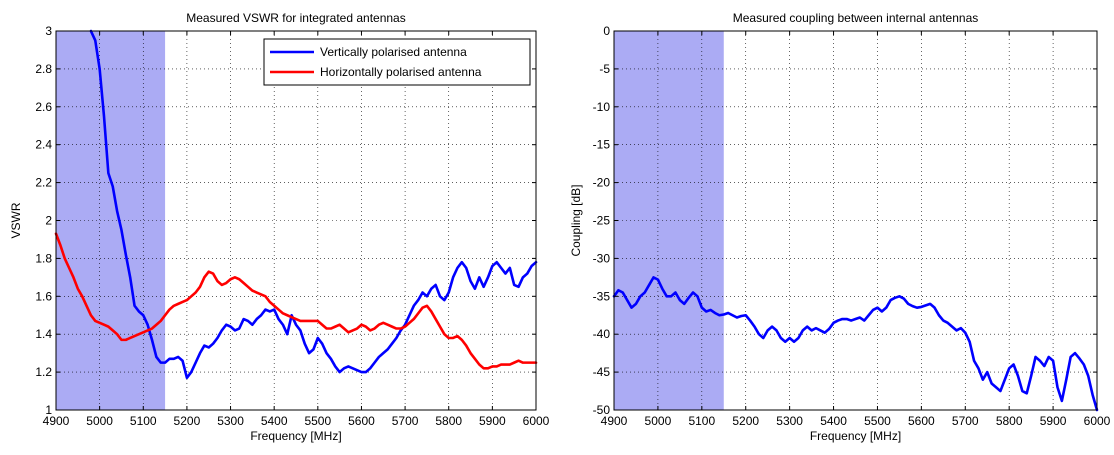 Image resolution: width=1114 pixels, height=455 pixels. What do you see at coordinates (16, 220) in the screenshot?
I see `y-axis-label: VSWR` at bounding box center [16, 220].